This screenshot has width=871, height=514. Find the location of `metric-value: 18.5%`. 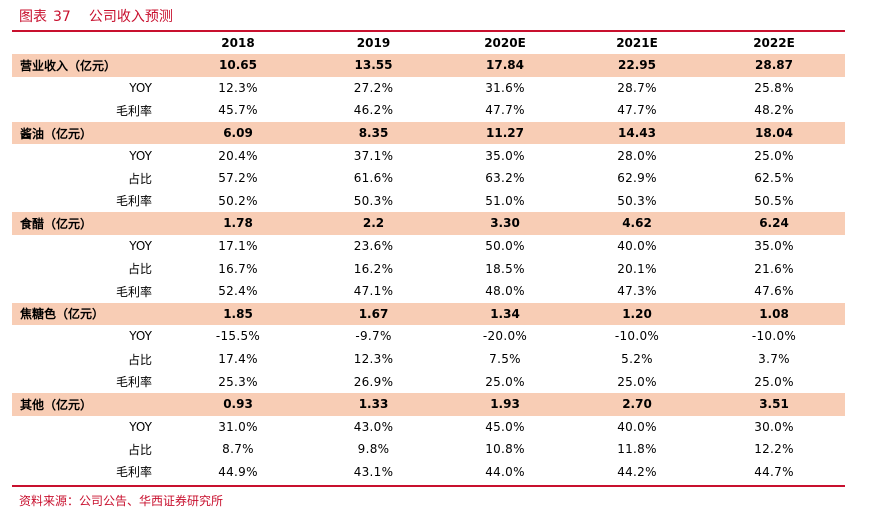

metric-value: 18.5% is located at coordinates (505, 268).